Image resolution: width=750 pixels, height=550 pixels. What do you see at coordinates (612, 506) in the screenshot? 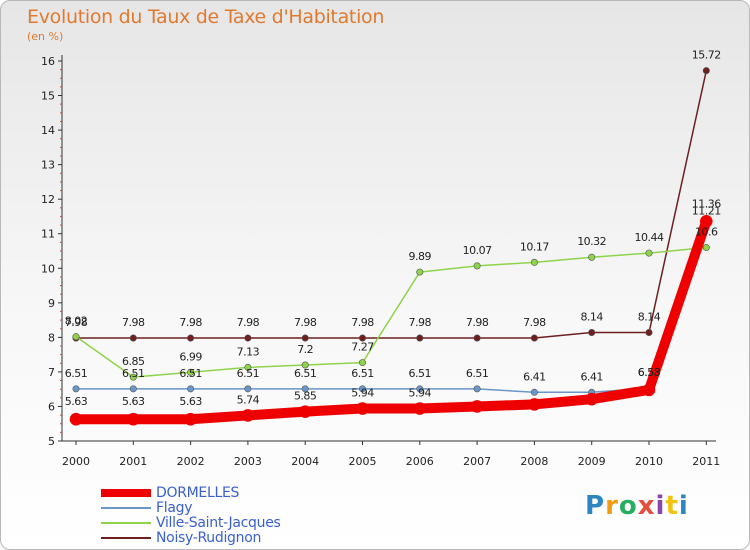
I see `logo-letter: r` at bounding box center [612, 506].